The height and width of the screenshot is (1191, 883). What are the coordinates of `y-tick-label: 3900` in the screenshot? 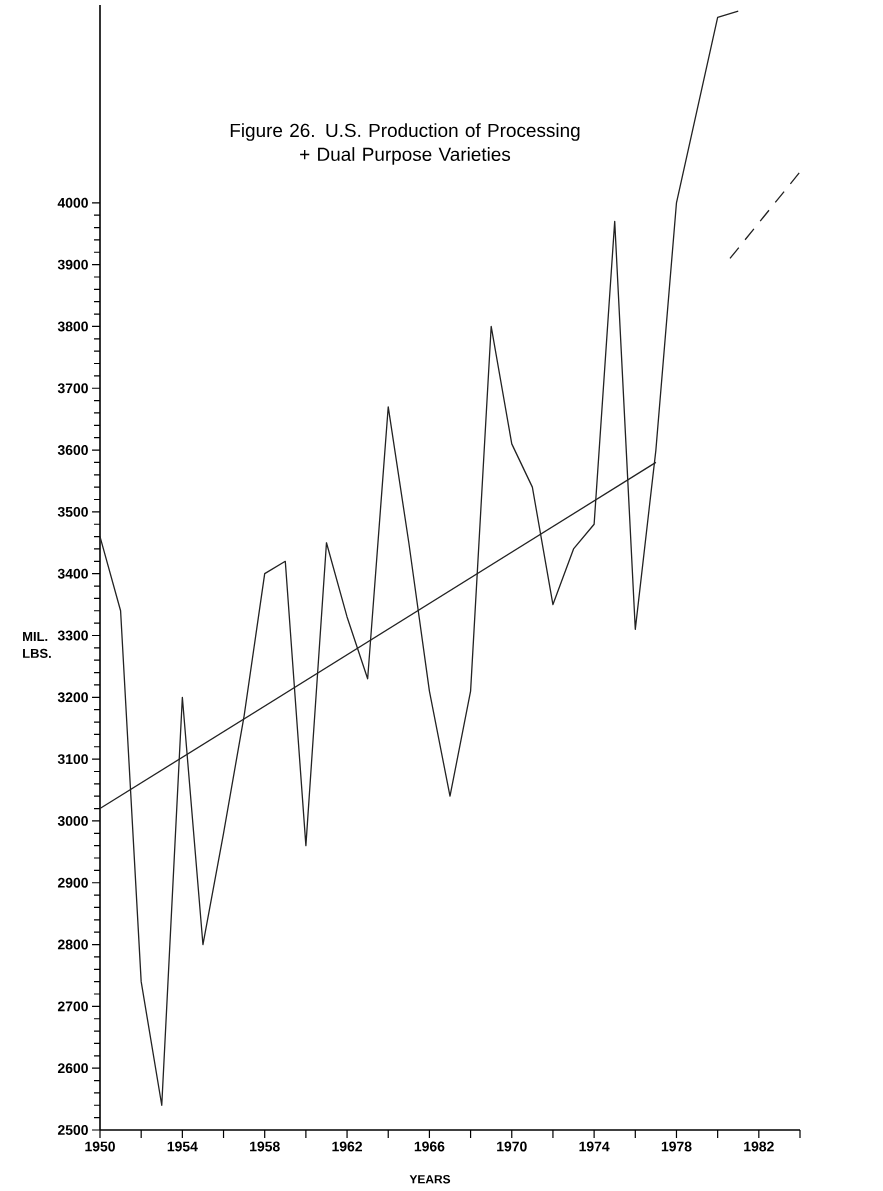 It's located at (72, 264).